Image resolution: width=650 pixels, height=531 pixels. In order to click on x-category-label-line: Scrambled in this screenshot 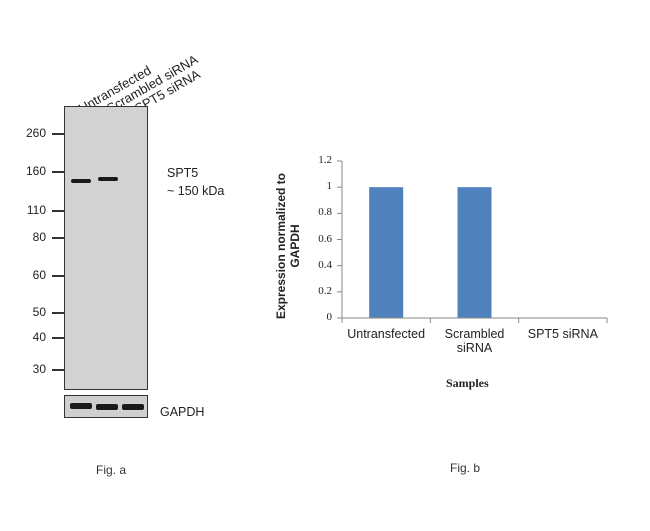, I will do `click(474, 334)`.